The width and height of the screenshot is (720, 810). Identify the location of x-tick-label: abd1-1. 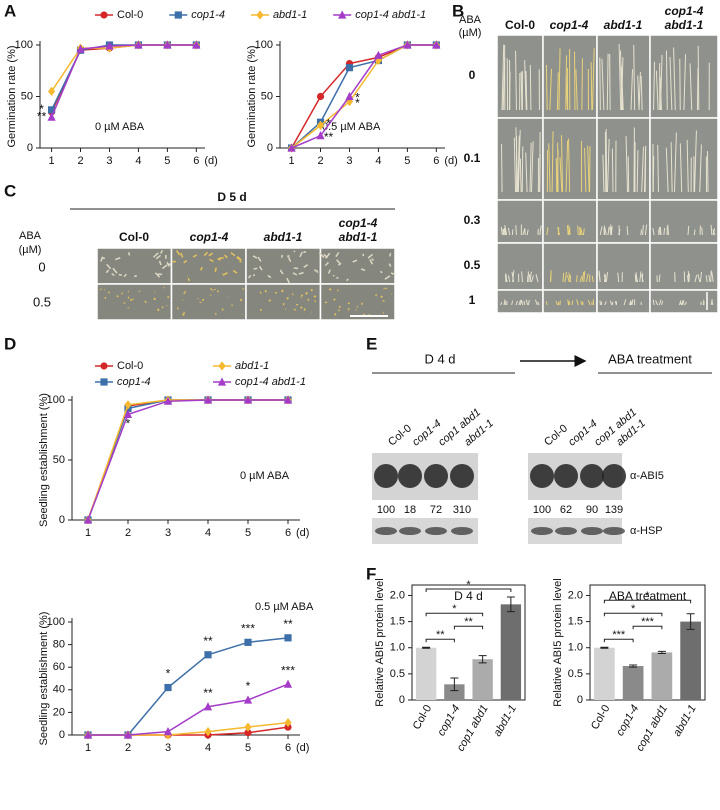
(505, 721).